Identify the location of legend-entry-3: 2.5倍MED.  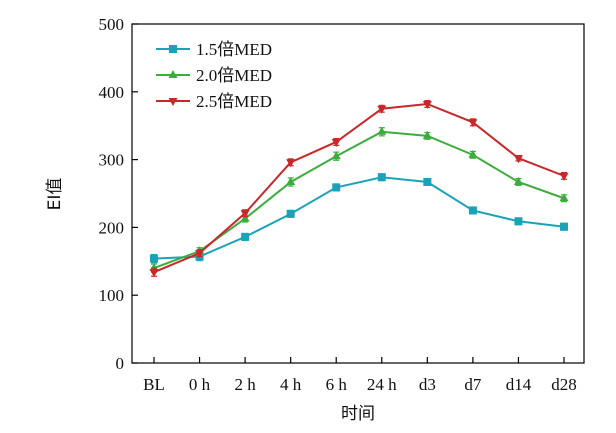
(214, 101).